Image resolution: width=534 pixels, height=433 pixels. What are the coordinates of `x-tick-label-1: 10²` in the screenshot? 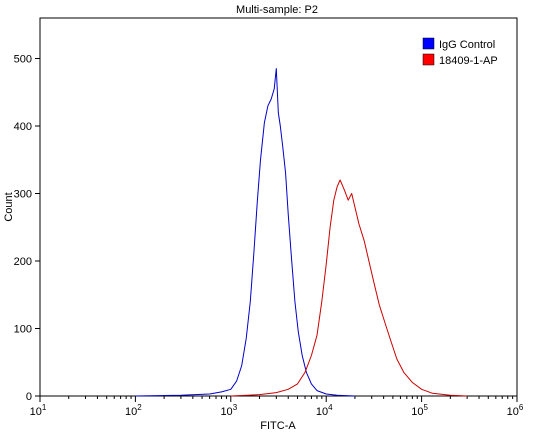 It's located at (133, 410).